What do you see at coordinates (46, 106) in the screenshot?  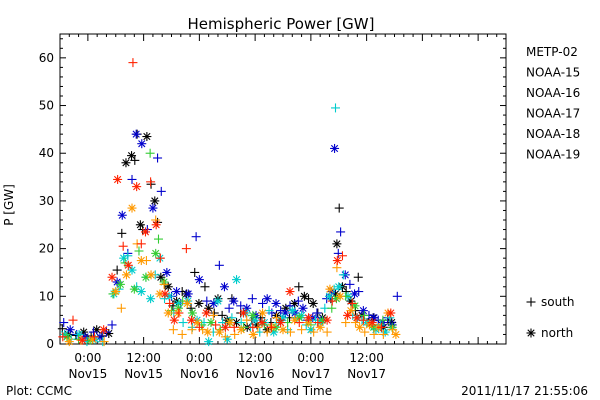 I see `y-tick-label: 50` at bounding box center [46, 106].